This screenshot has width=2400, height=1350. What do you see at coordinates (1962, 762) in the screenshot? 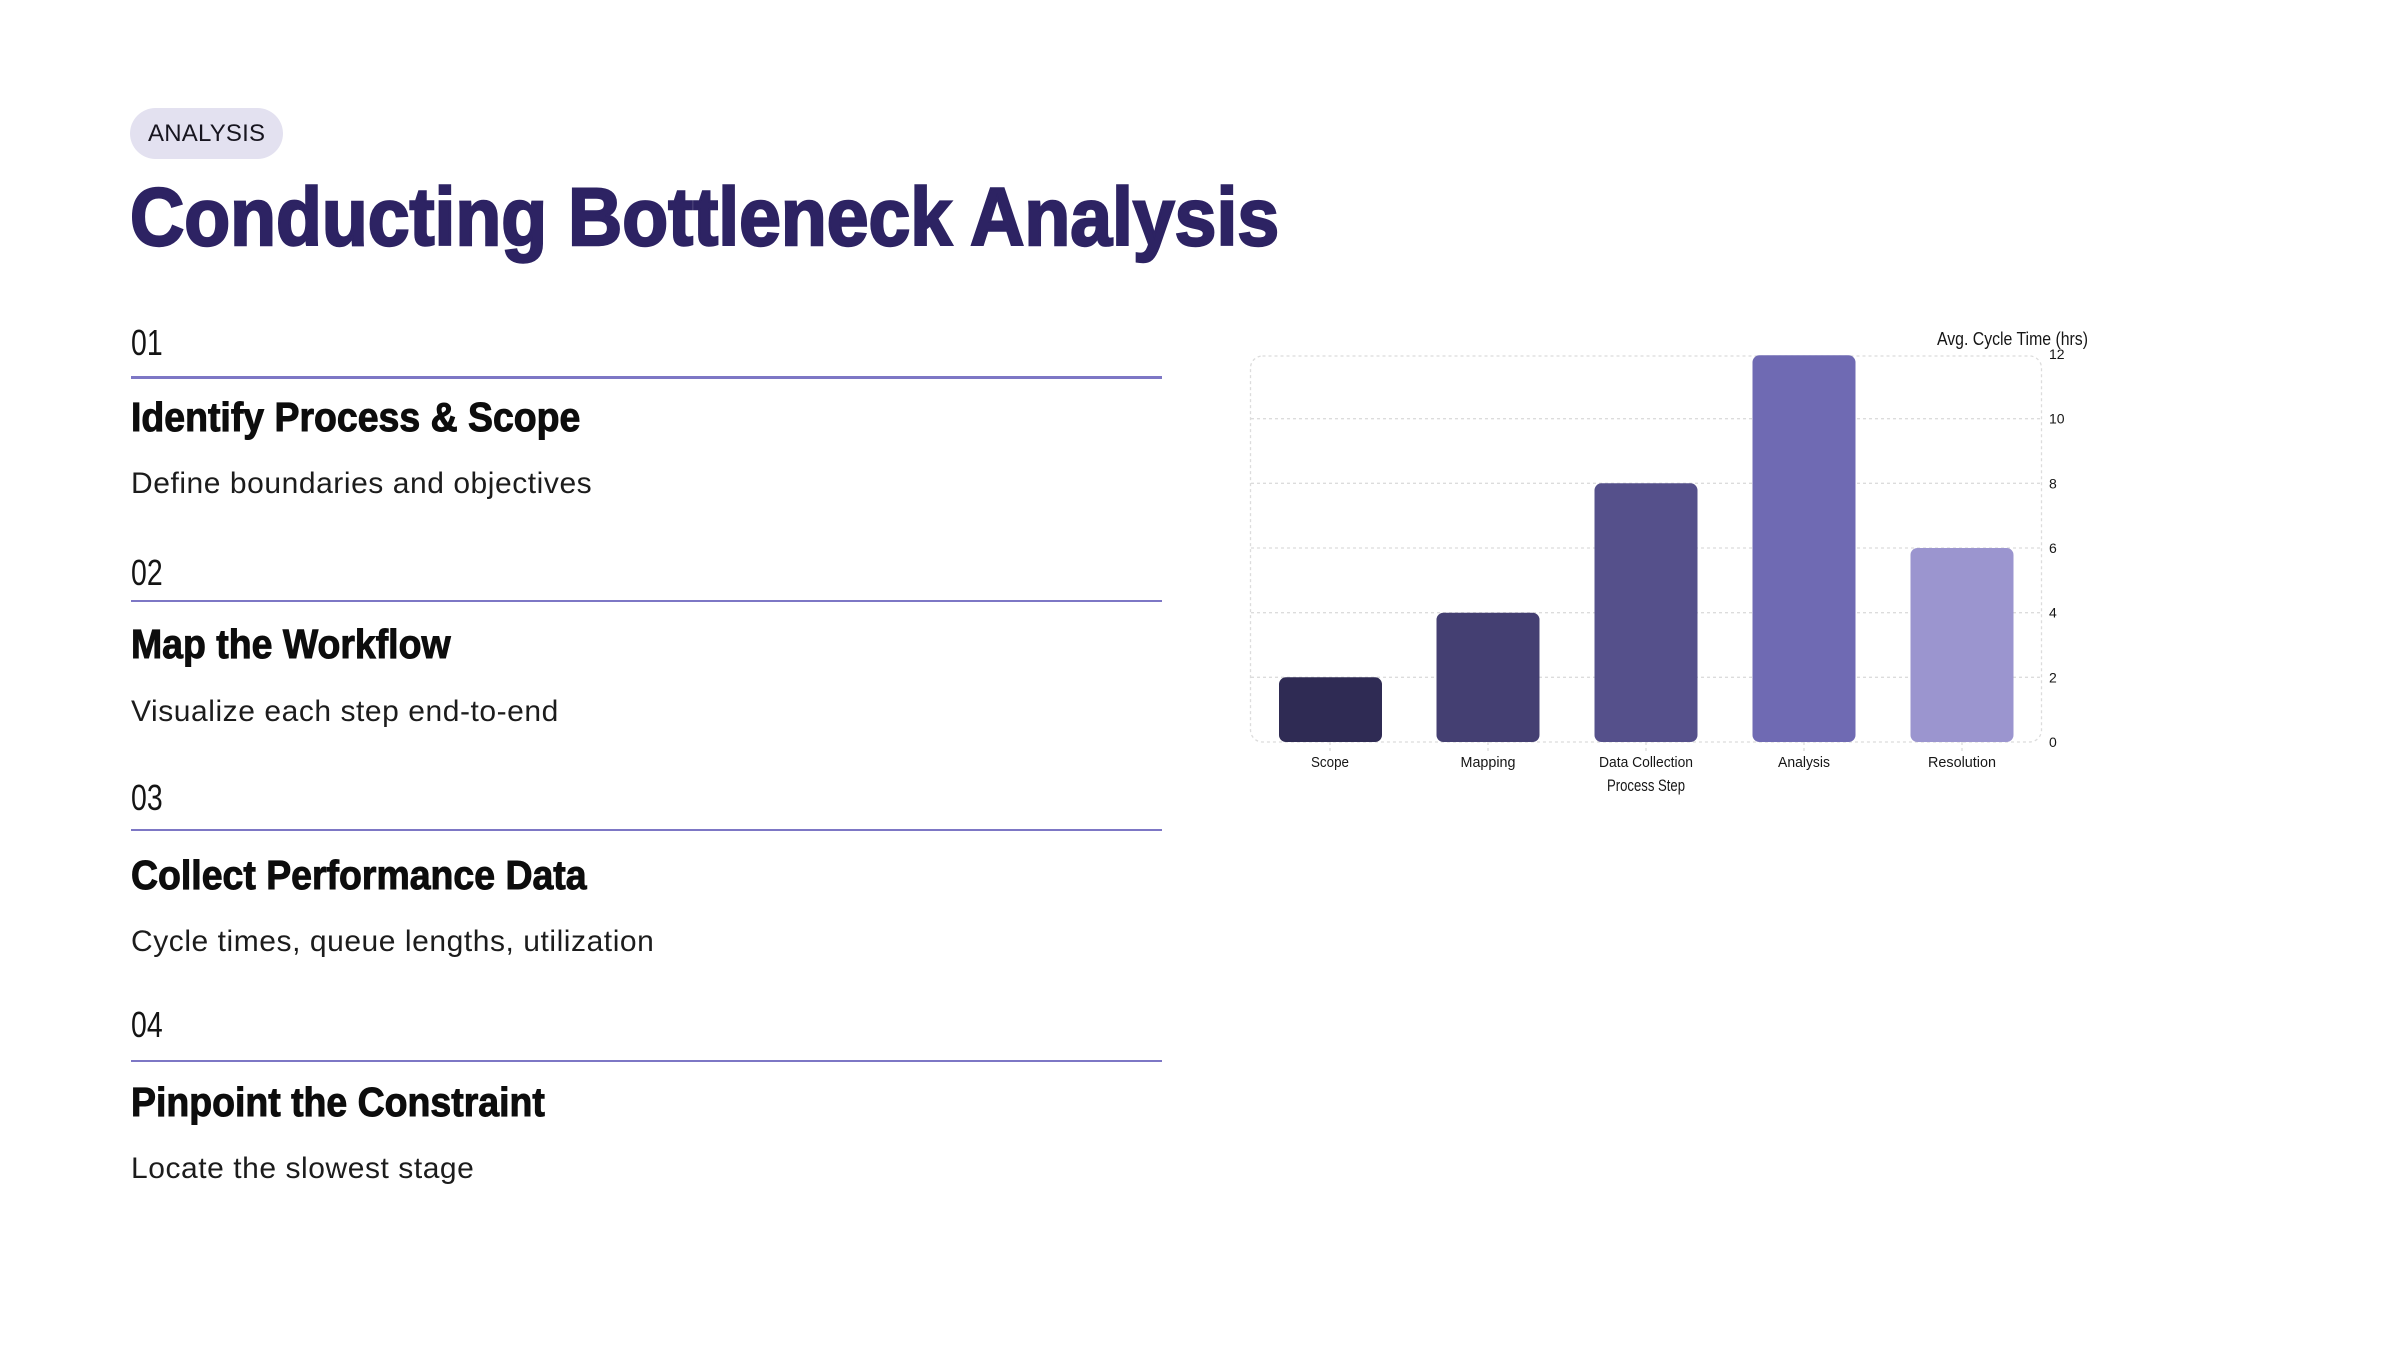
I see `svg-text: Resolution` at bounding box center [1962, 762].